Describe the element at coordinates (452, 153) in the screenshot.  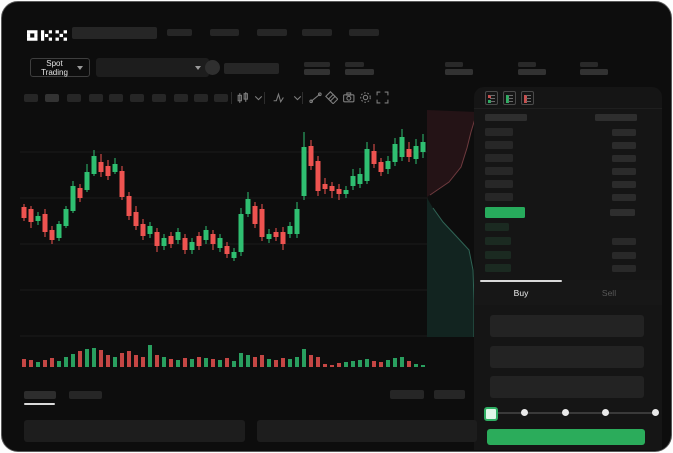
I see `depth-asks-area` at that location.